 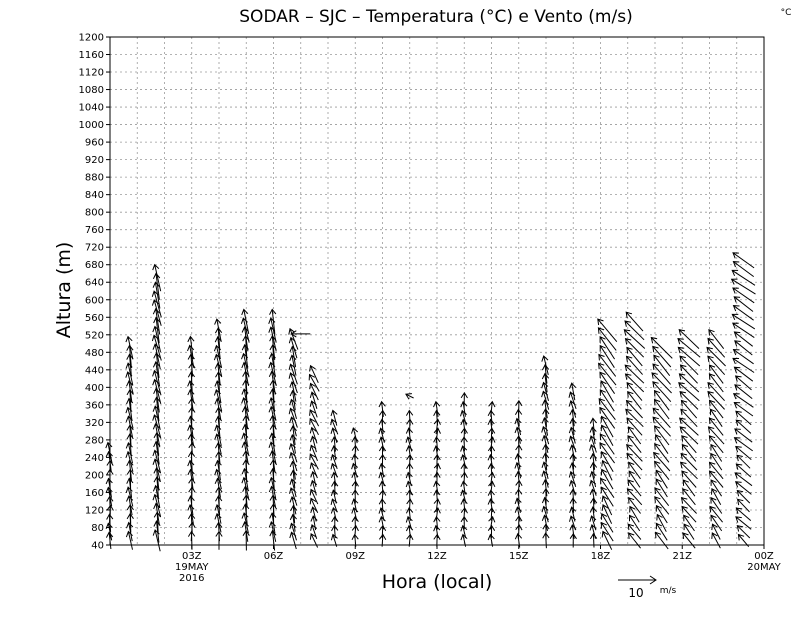 What do you see at coordinates (64, 290) in the screenshot?
I see `y-axis-label: Altura (m)` at bounding box center [64, 290].